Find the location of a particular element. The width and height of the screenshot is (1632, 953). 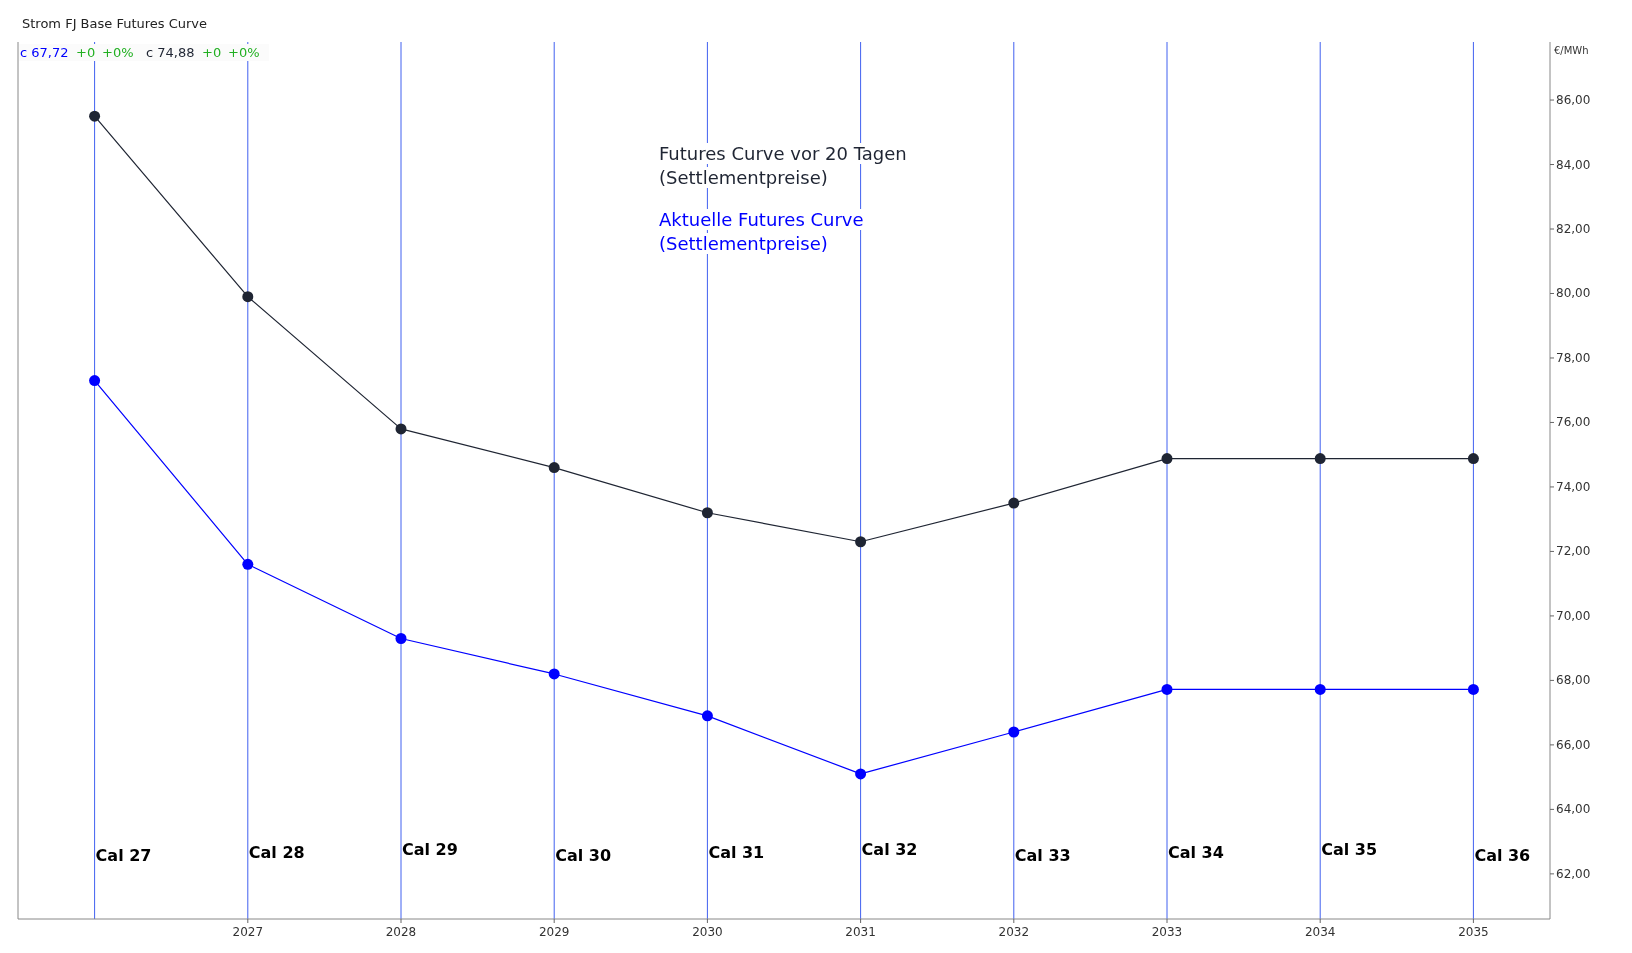

x-tick-label: 2033 is located at coordinates (1167, 932).